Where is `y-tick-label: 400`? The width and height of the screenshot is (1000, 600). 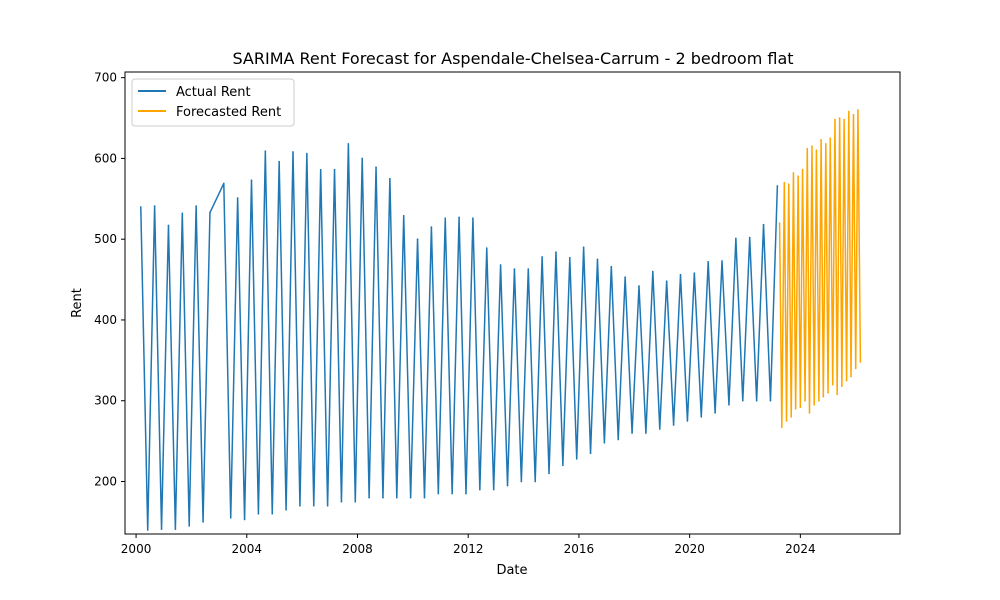
y-tick-label: 400 is located at coordinates (105, 320).